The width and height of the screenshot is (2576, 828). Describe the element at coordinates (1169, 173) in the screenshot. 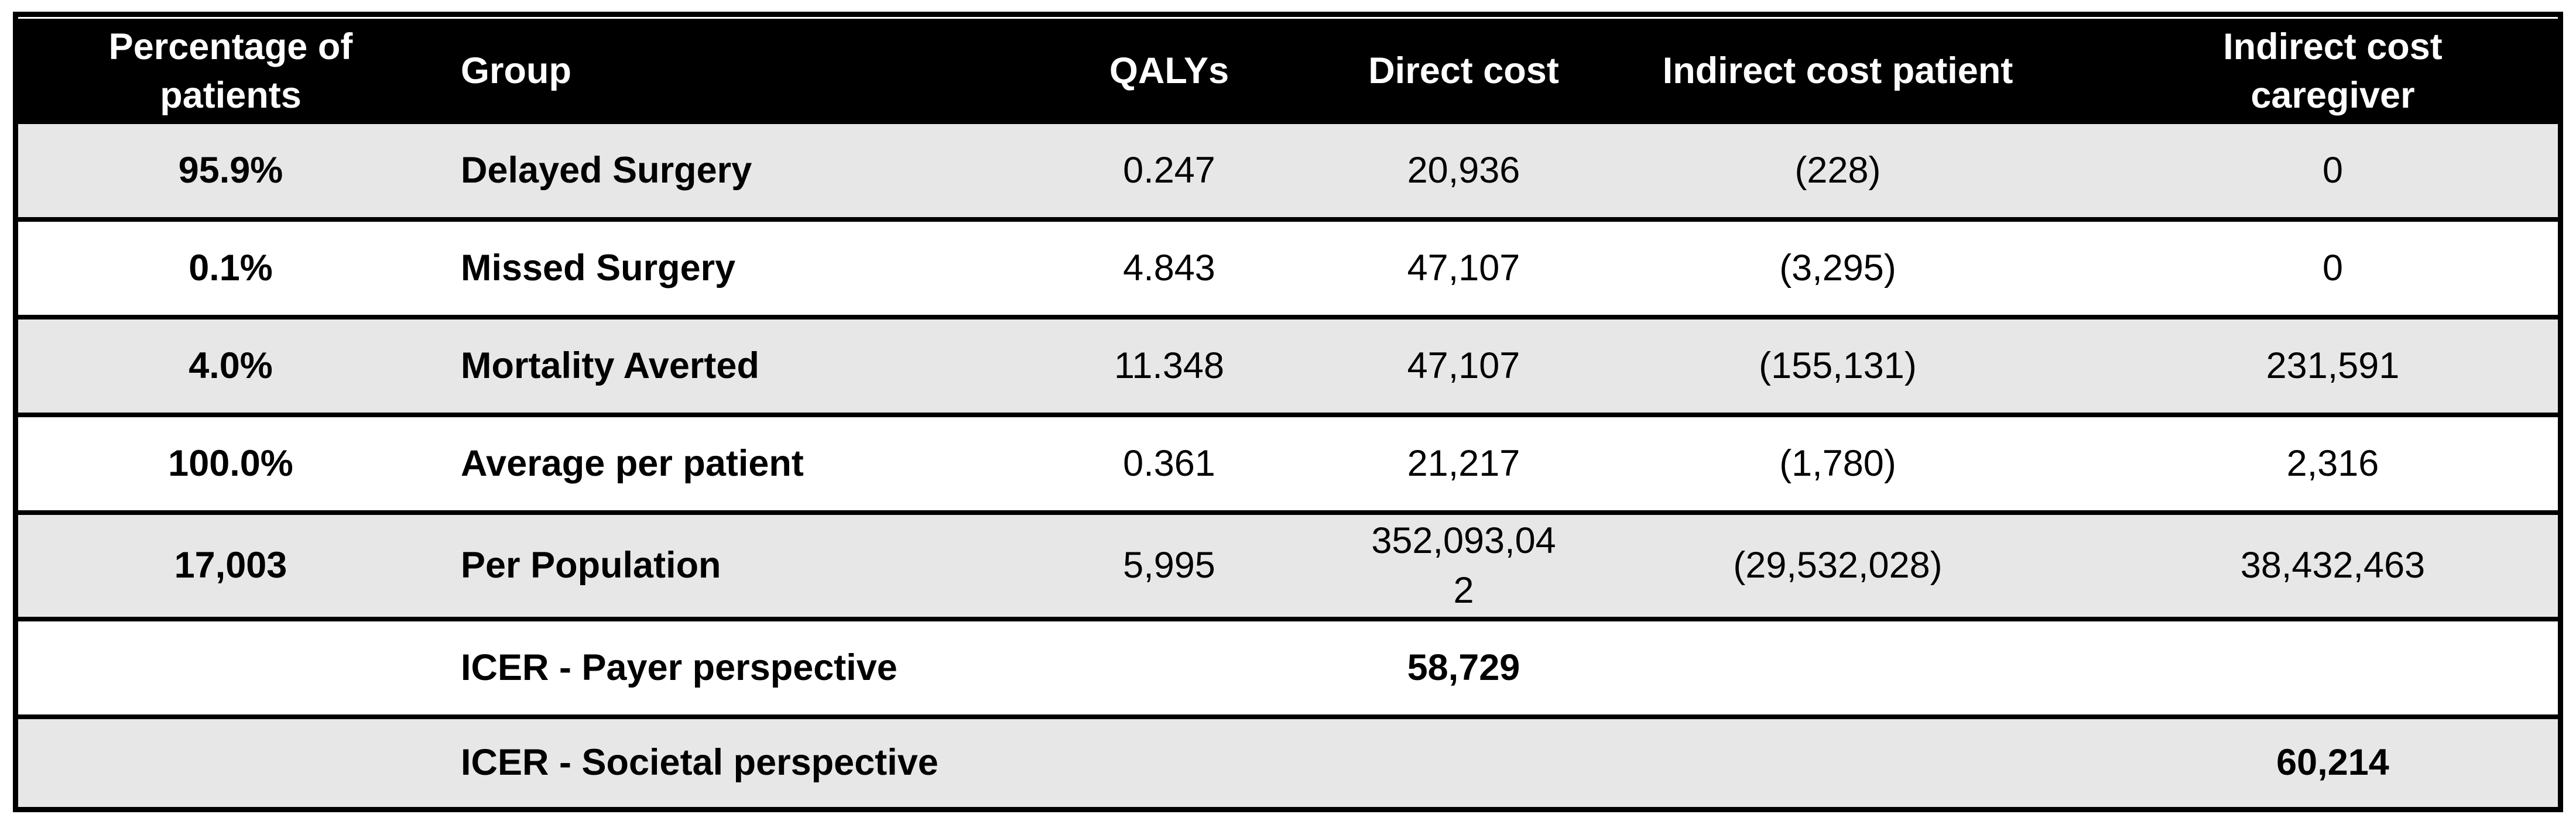

I see `cell-qalys-delayed-surgery: 0.247` at that location.